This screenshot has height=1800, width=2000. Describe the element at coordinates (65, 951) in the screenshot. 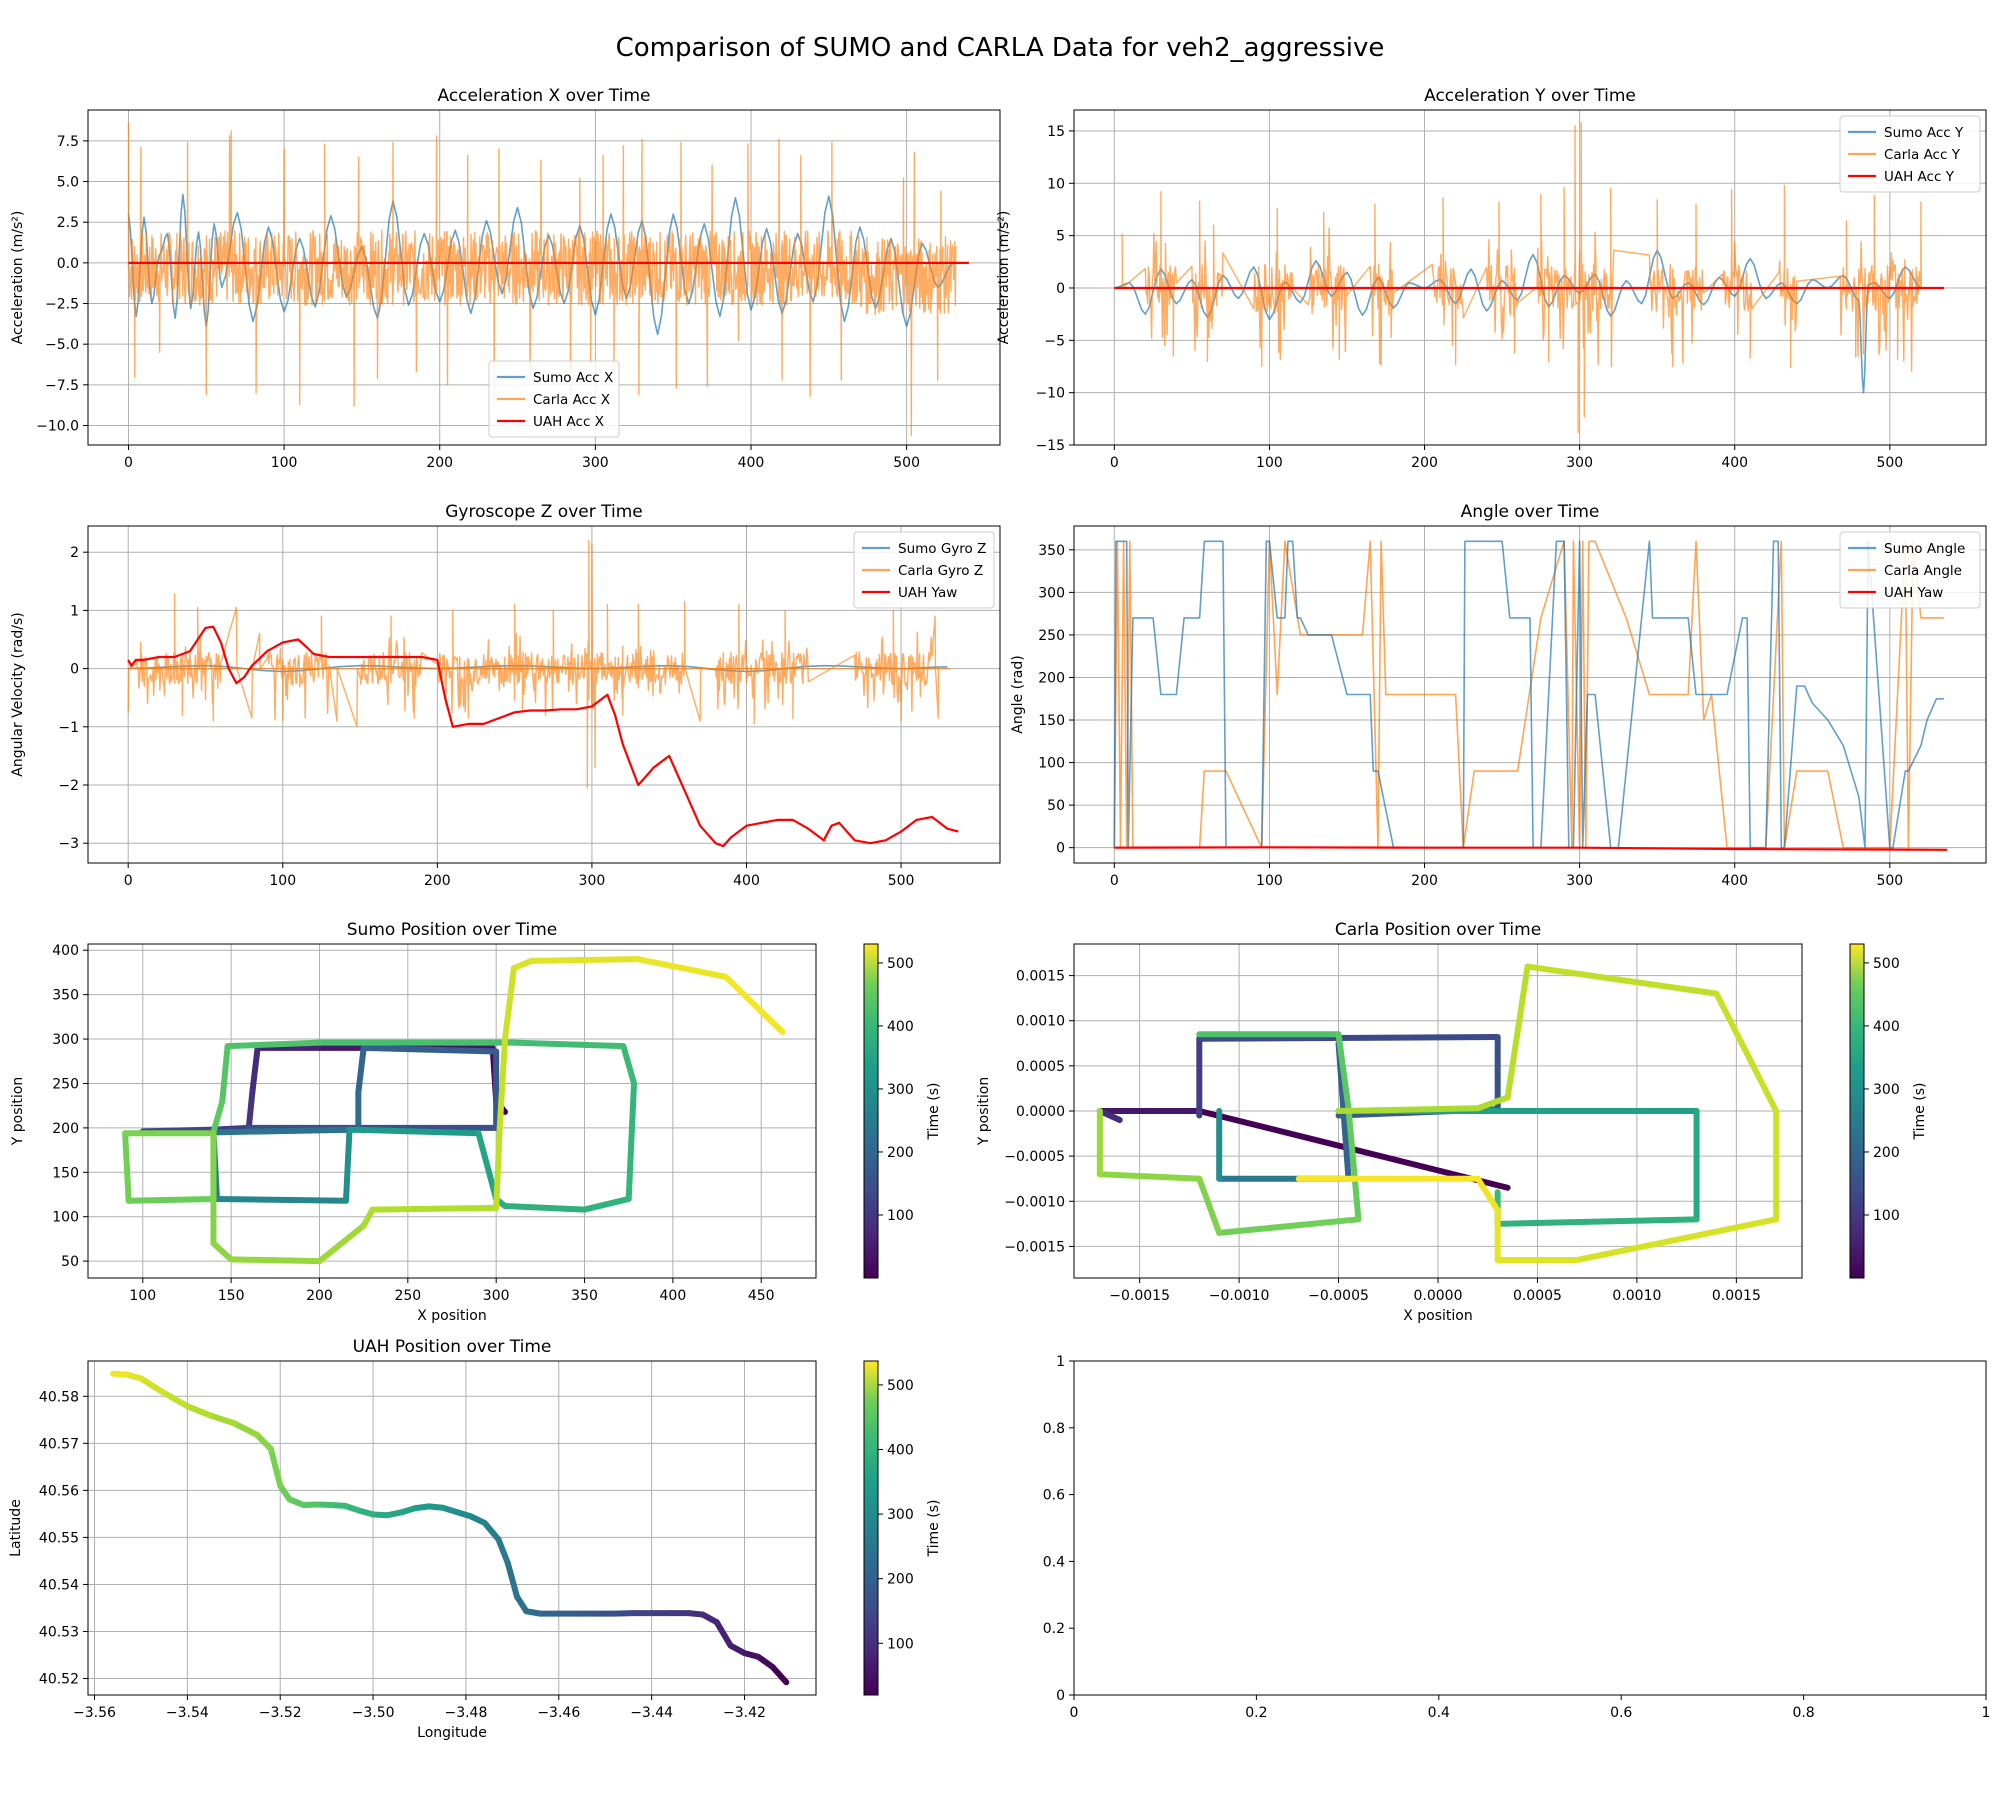

I see `y-tick-label: 400` at that location.